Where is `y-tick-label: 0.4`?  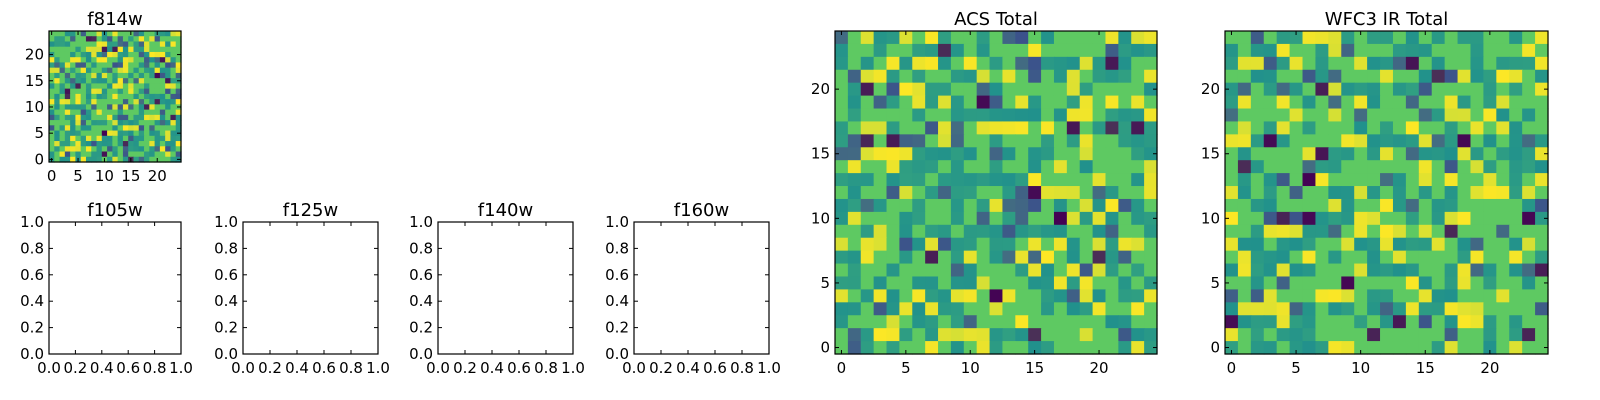
y-tick-label: 0.4 is located at coordinates (32, 301).